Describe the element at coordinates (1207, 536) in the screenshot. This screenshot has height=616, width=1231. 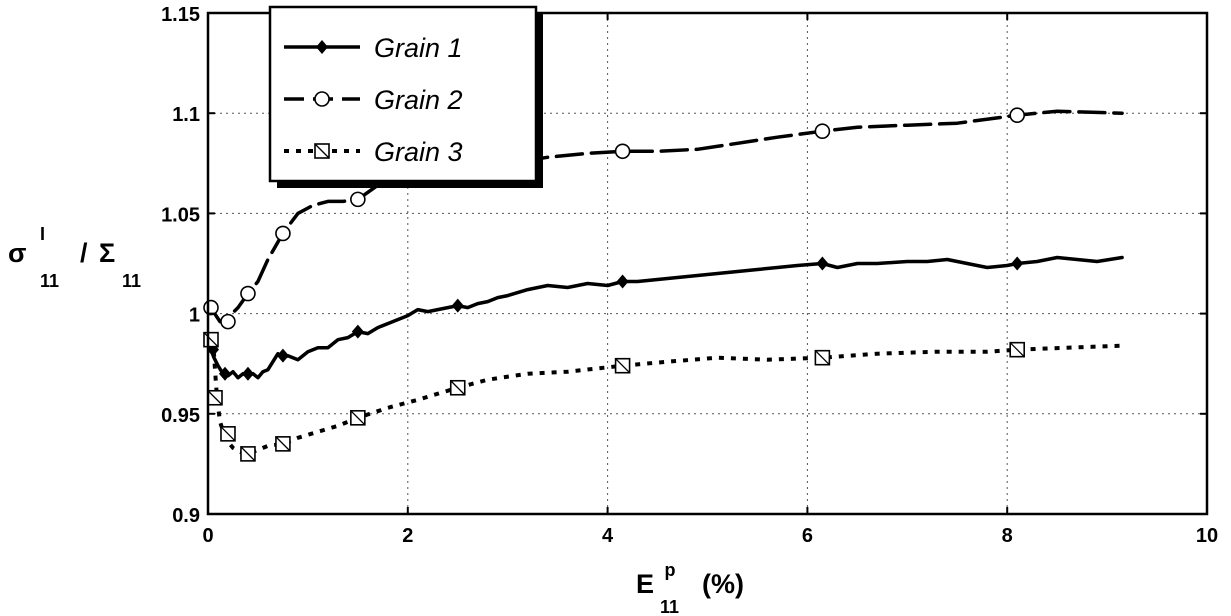
I see `x-tick-label: 10` at that location.